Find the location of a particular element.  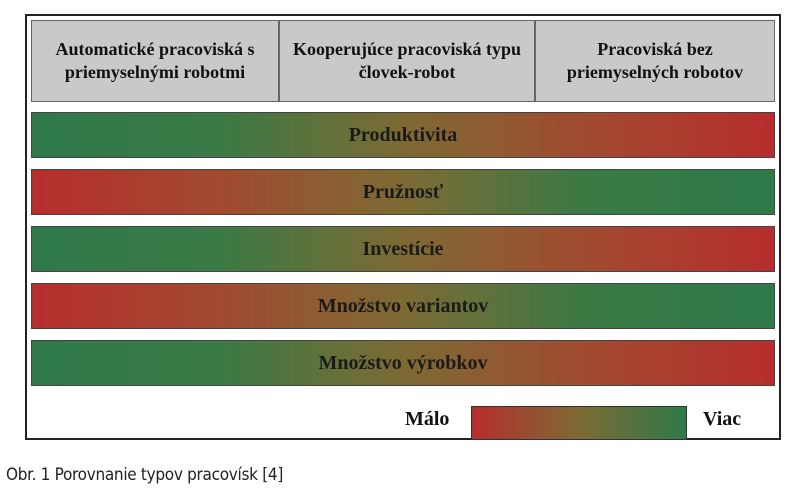

legend-high: Viac is located at coordinates (722, 419).